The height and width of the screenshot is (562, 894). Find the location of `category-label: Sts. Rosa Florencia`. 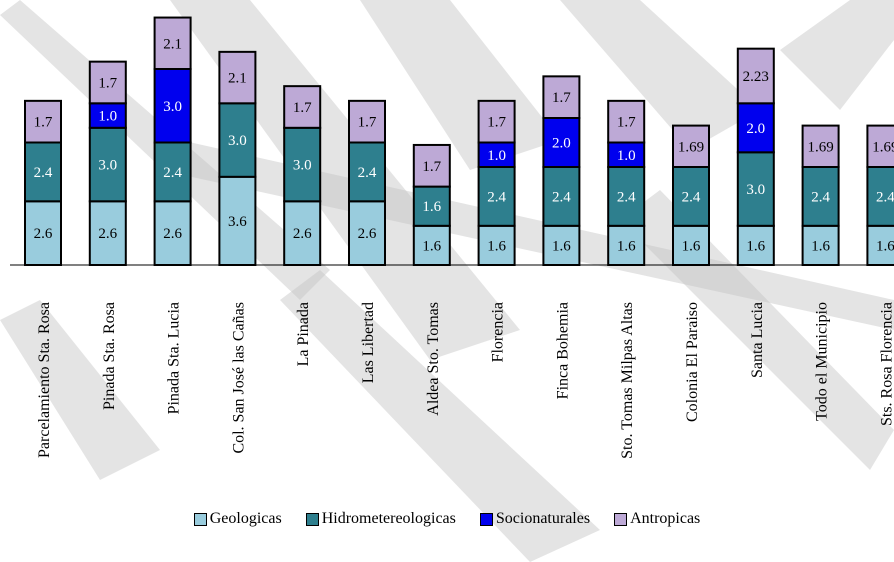

category-label: Sts. Rosa Florencia is located at coordinates (886, 364).